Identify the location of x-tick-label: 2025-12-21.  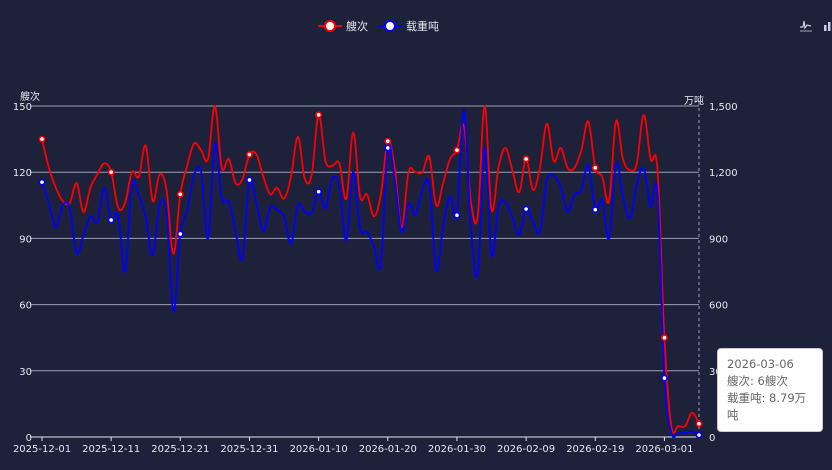
(180, 449).